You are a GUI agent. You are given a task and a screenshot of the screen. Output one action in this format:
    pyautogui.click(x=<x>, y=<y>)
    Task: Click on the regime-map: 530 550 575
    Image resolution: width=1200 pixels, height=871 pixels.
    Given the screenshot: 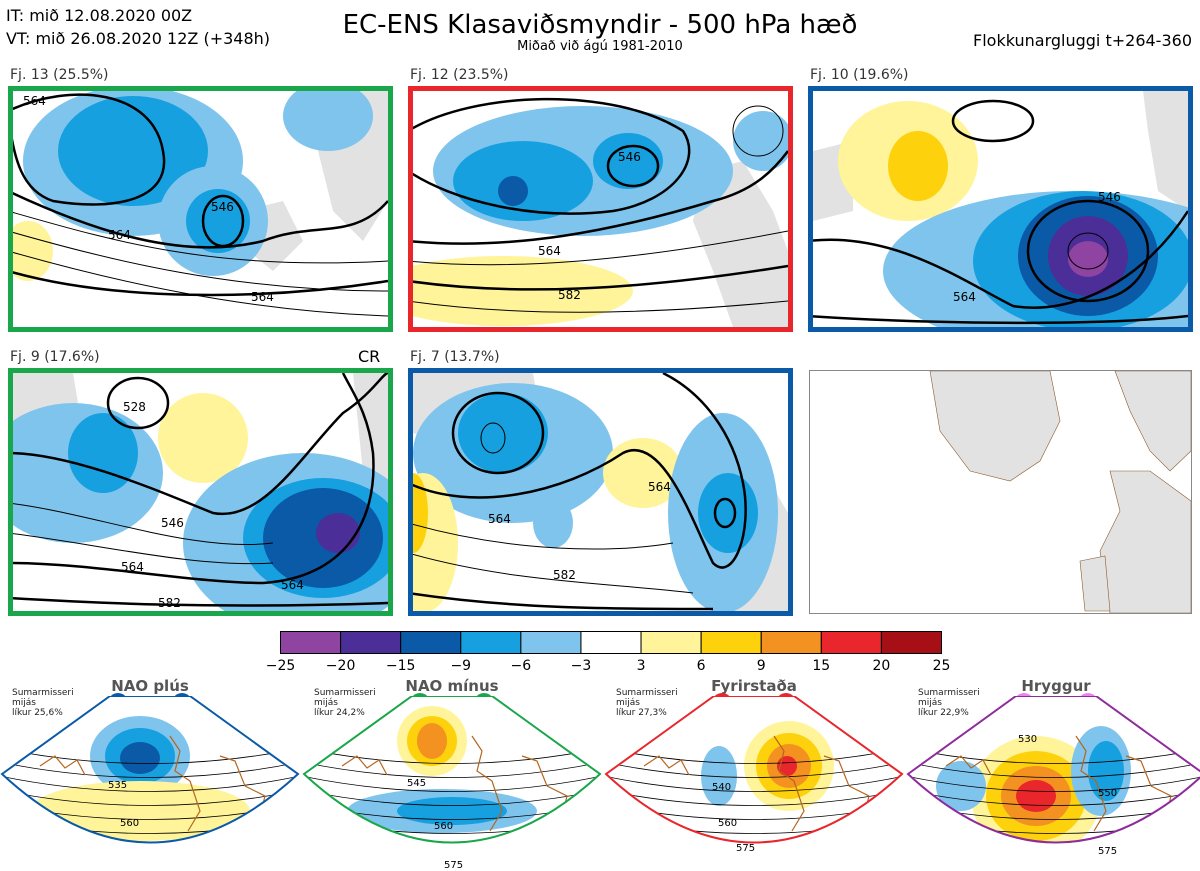 What is the action you would take?
    pyautogui.click(x=1053, y=782)
    